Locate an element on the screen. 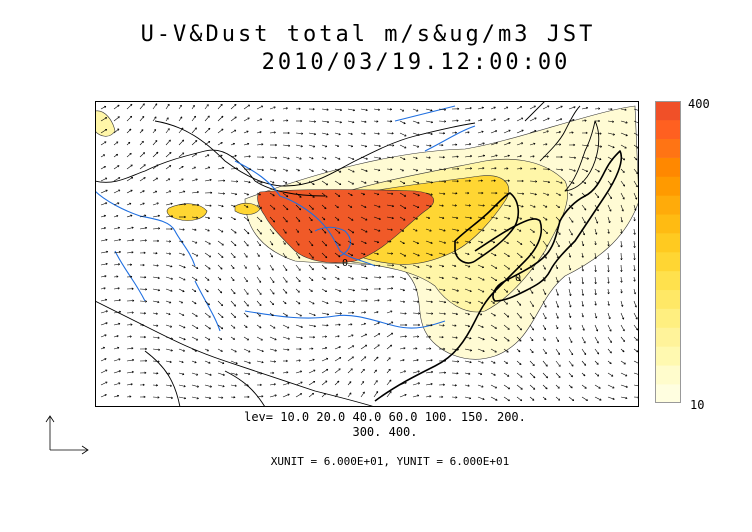 This screenshot has width=752, height=532. colorbar is located at coordinates (668, 252).